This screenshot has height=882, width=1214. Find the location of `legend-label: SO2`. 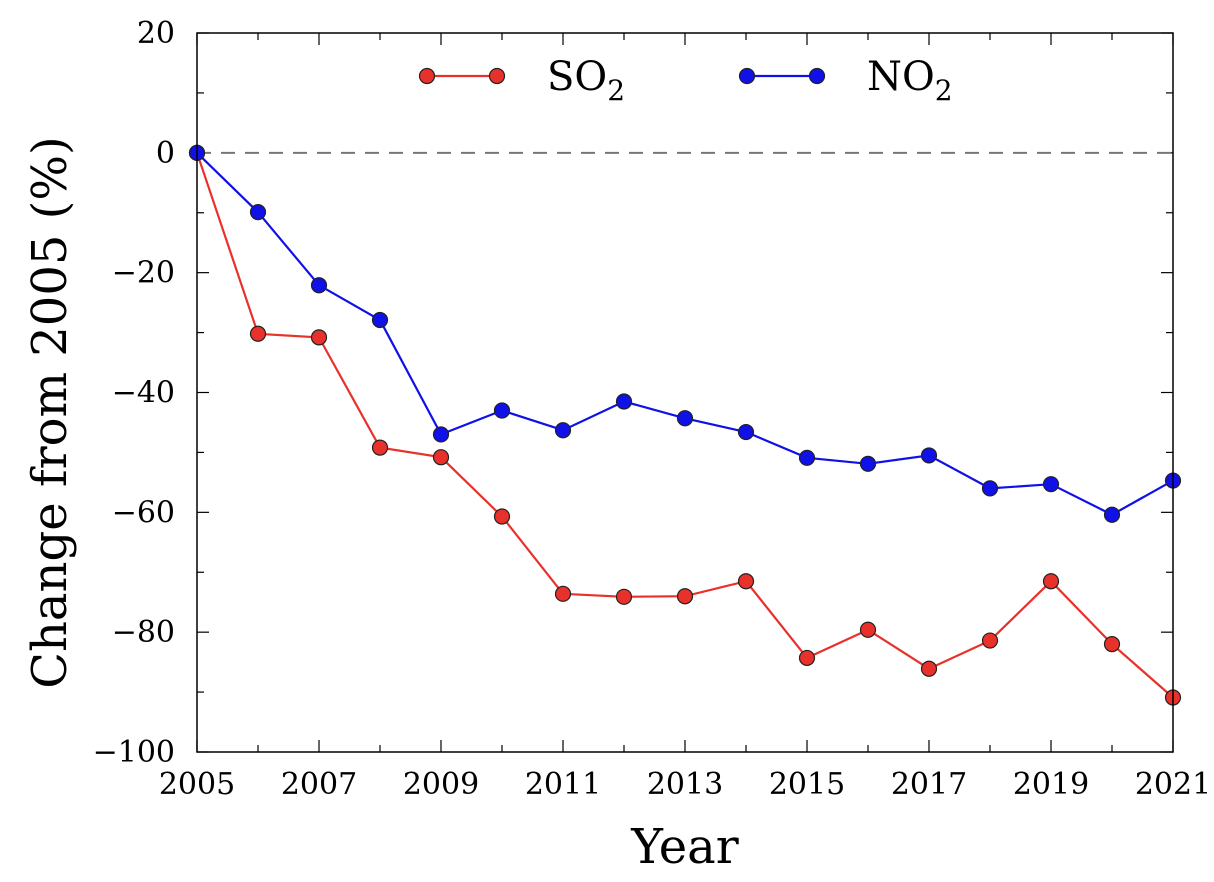

legend-label: SO2 is located at coordinates (586, 80).